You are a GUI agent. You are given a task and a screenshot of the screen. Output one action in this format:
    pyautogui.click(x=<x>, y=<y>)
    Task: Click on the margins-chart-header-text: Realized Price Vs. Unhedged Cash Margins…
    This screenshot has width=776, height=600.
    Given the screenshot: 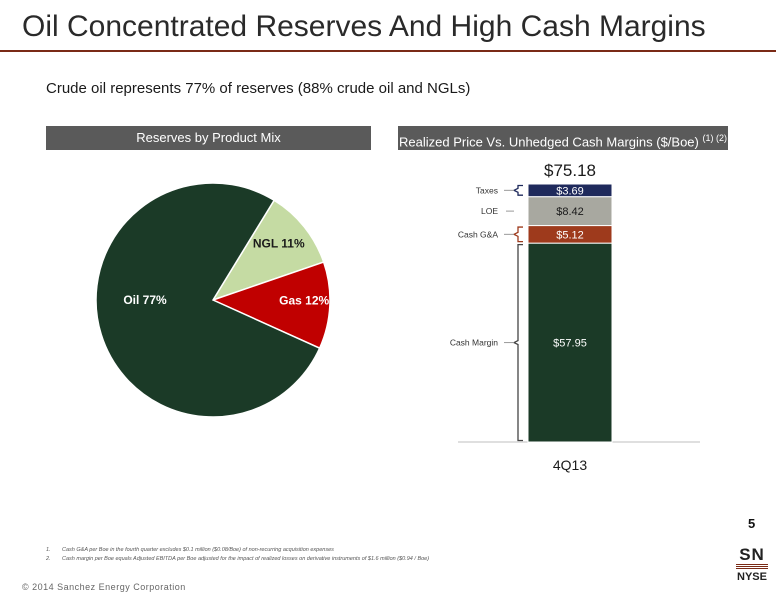 What is the action you would take?
    pyautogui.click(x=549, y=142)
    